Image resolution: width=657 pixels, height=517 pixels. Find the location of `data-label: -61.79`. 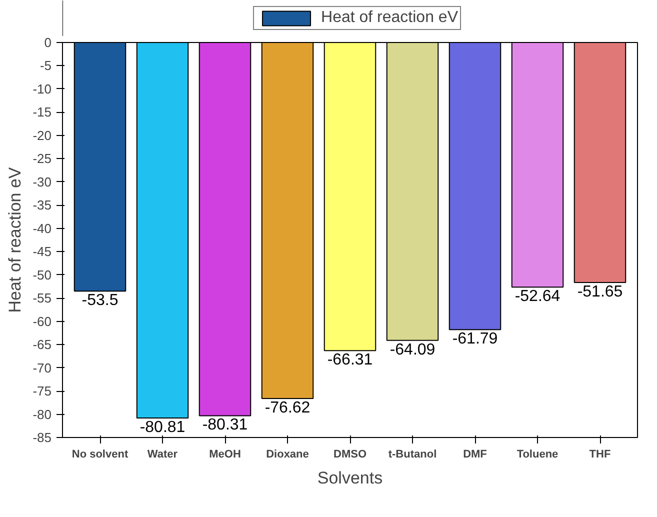

data-label: -61.79 is located at coordinates (475, 339).